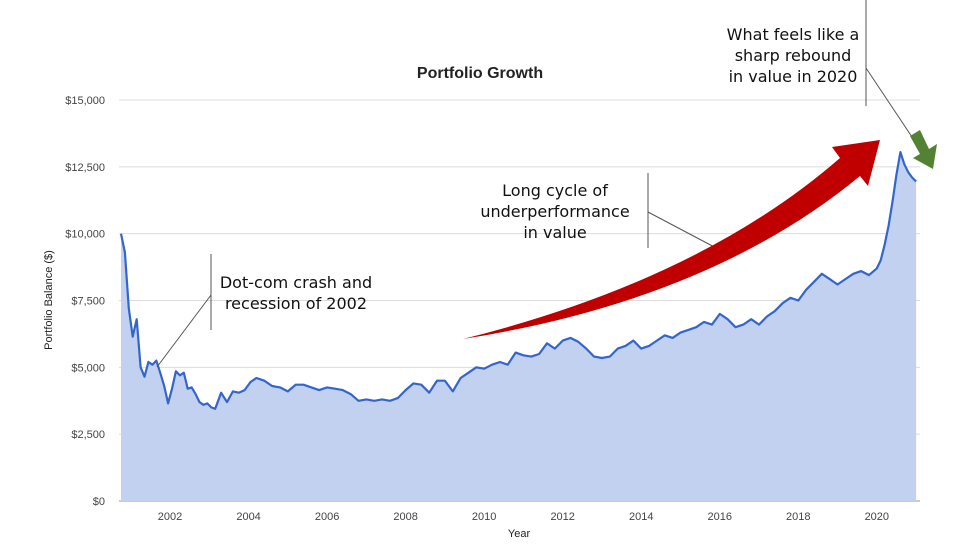 The height and width of the screenshot is (544, 959). I want to click on rebound-annotation-line: sharp rebound, so click(793, 55).